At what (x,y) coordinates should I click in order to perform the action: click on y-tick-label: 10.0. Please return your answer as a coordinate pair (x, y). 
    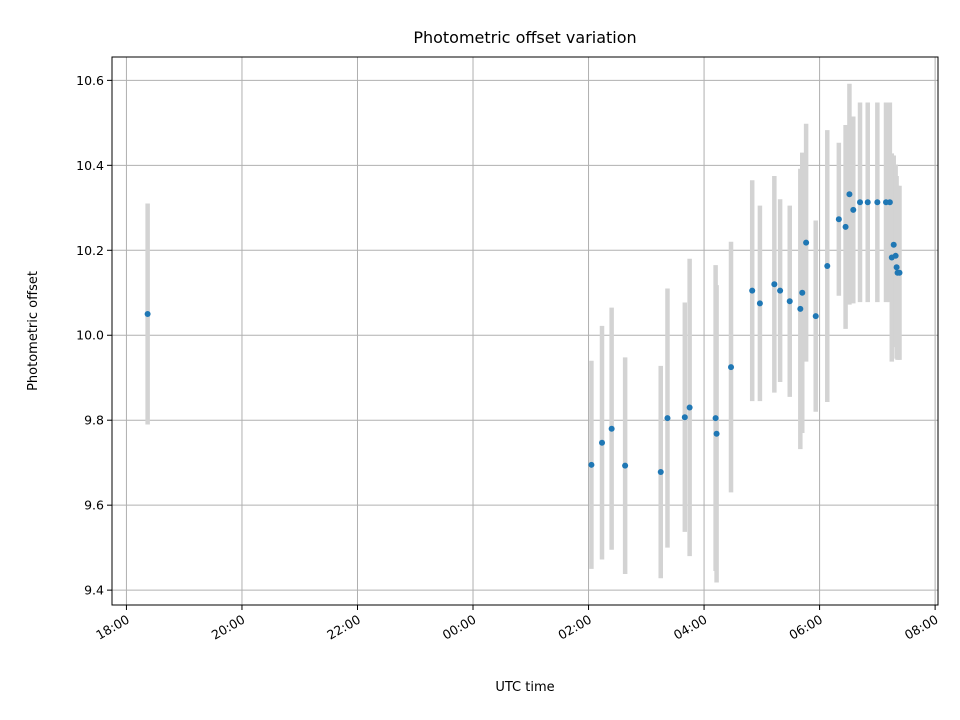
    Looking at the image, I should click on (90, 335).